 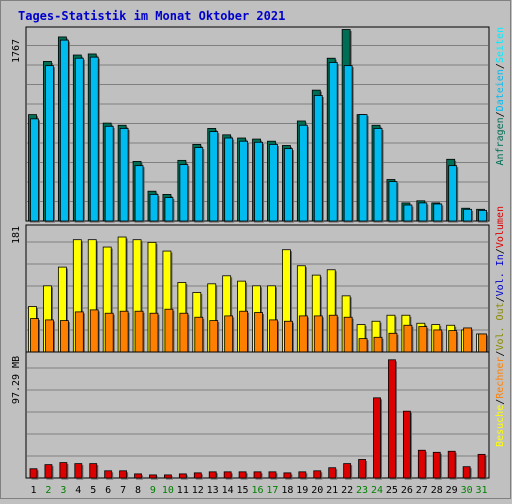 What do you see at coordinates (138, 490) in the screenshot?
I see `xtick-day: 8` at bounding box center [138, 490].